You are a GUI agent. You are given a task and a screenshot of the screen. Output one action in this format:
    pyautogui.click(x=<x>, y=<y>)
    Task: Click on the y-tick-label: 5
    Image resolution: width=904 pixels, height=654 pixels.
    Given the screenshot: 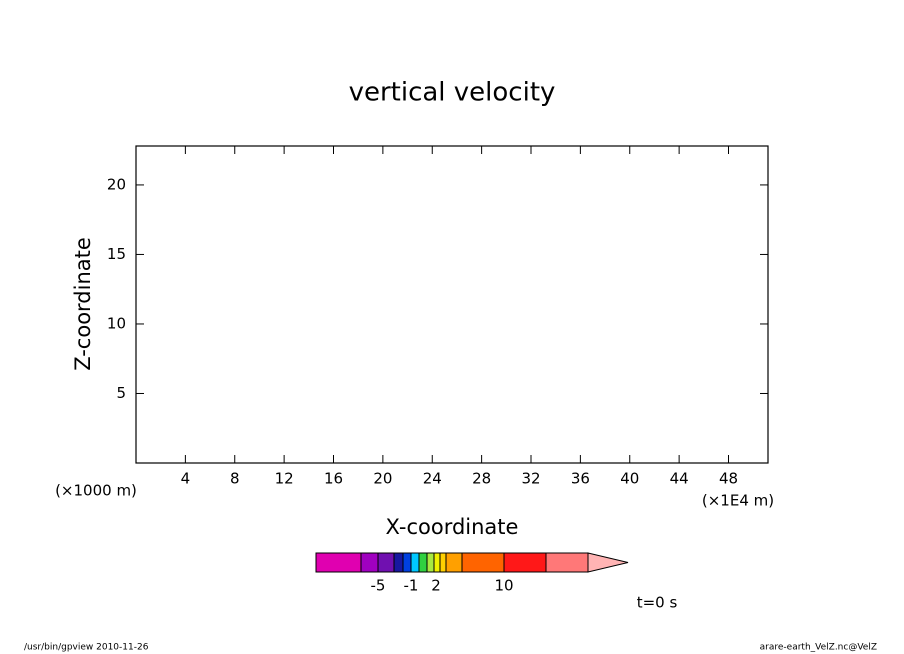 What is the action you would take?
    pyautogui.click(x=121, y=393)
    